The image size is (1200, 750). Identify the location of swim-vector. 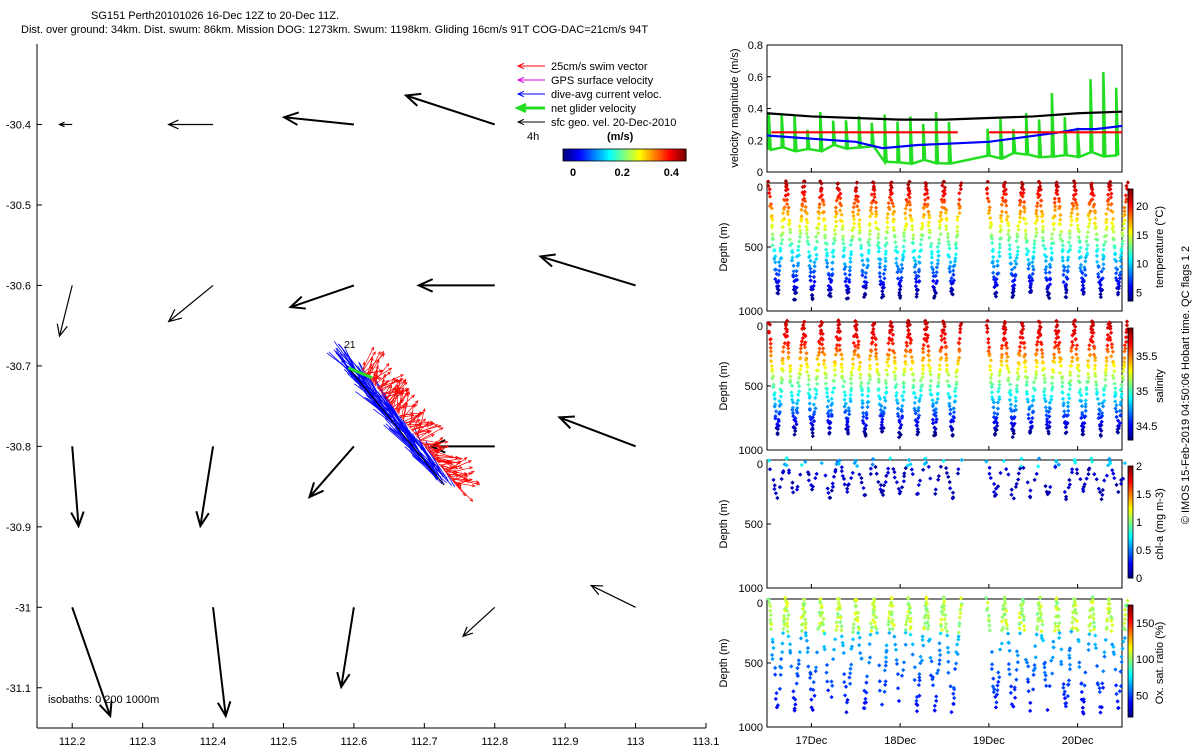
(397, 398).